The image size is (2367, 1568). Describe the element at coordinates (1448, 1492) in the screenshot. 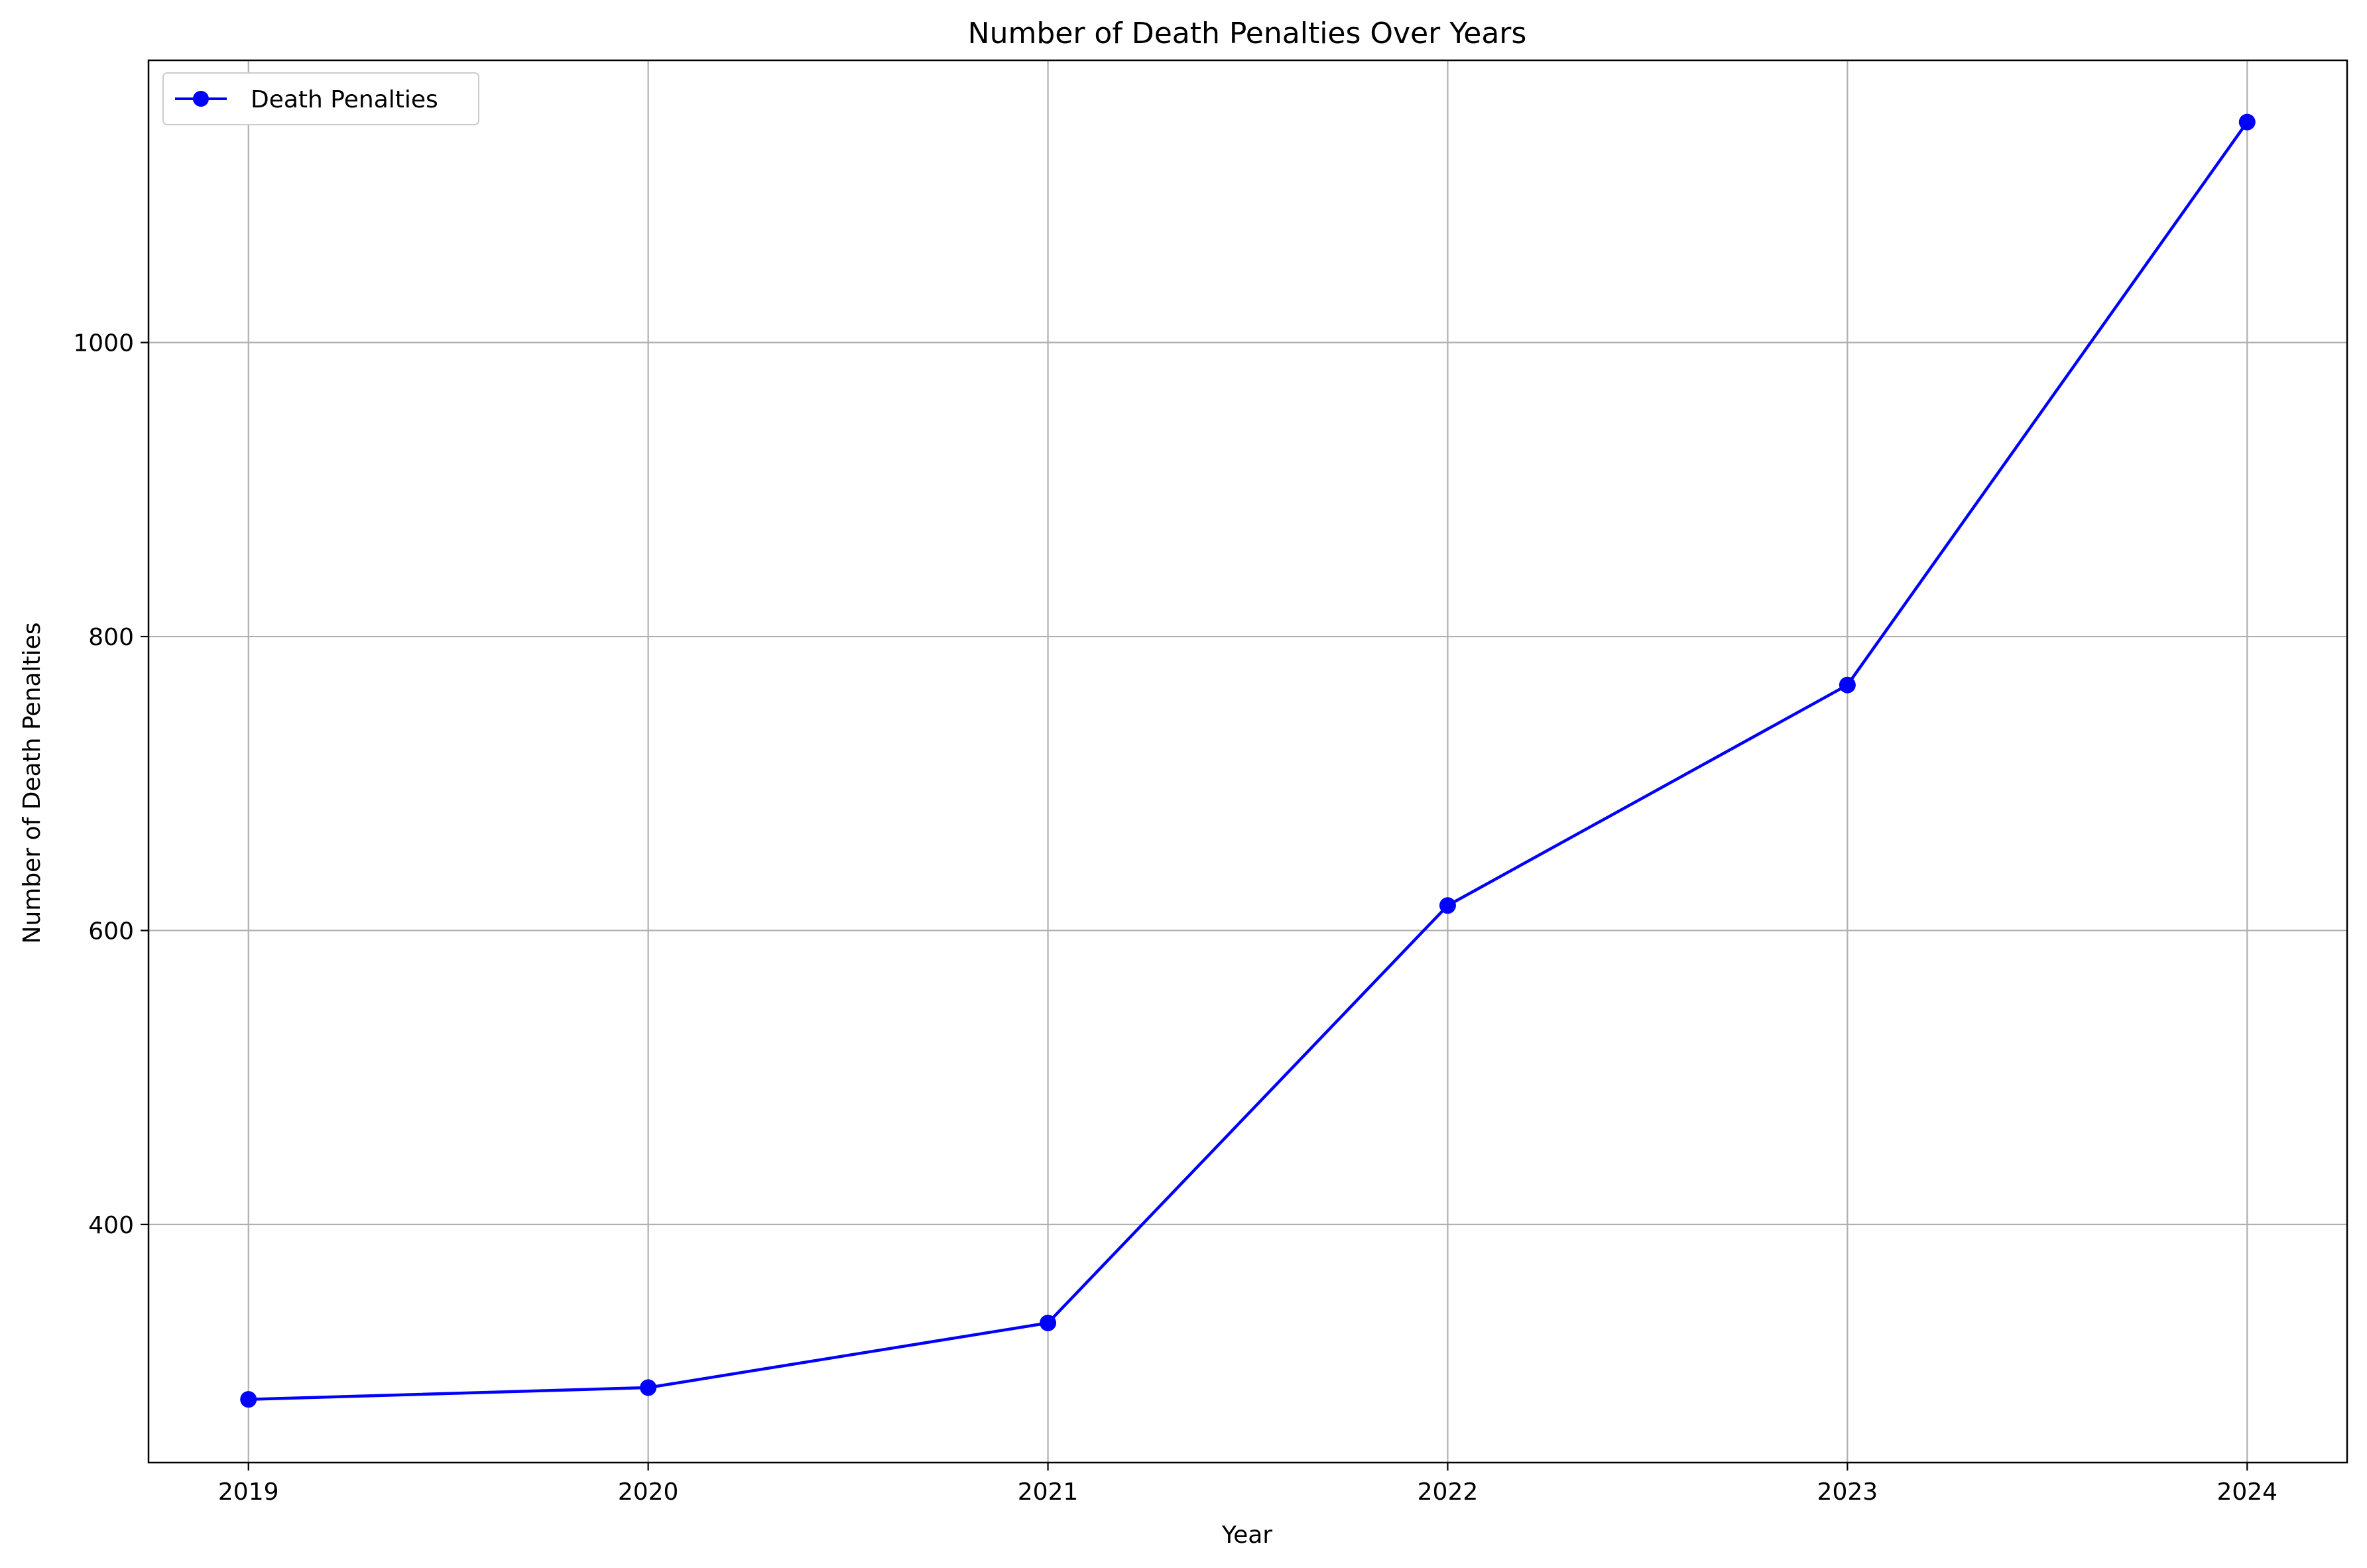

I see `x-tick-label: 2022` at that location.